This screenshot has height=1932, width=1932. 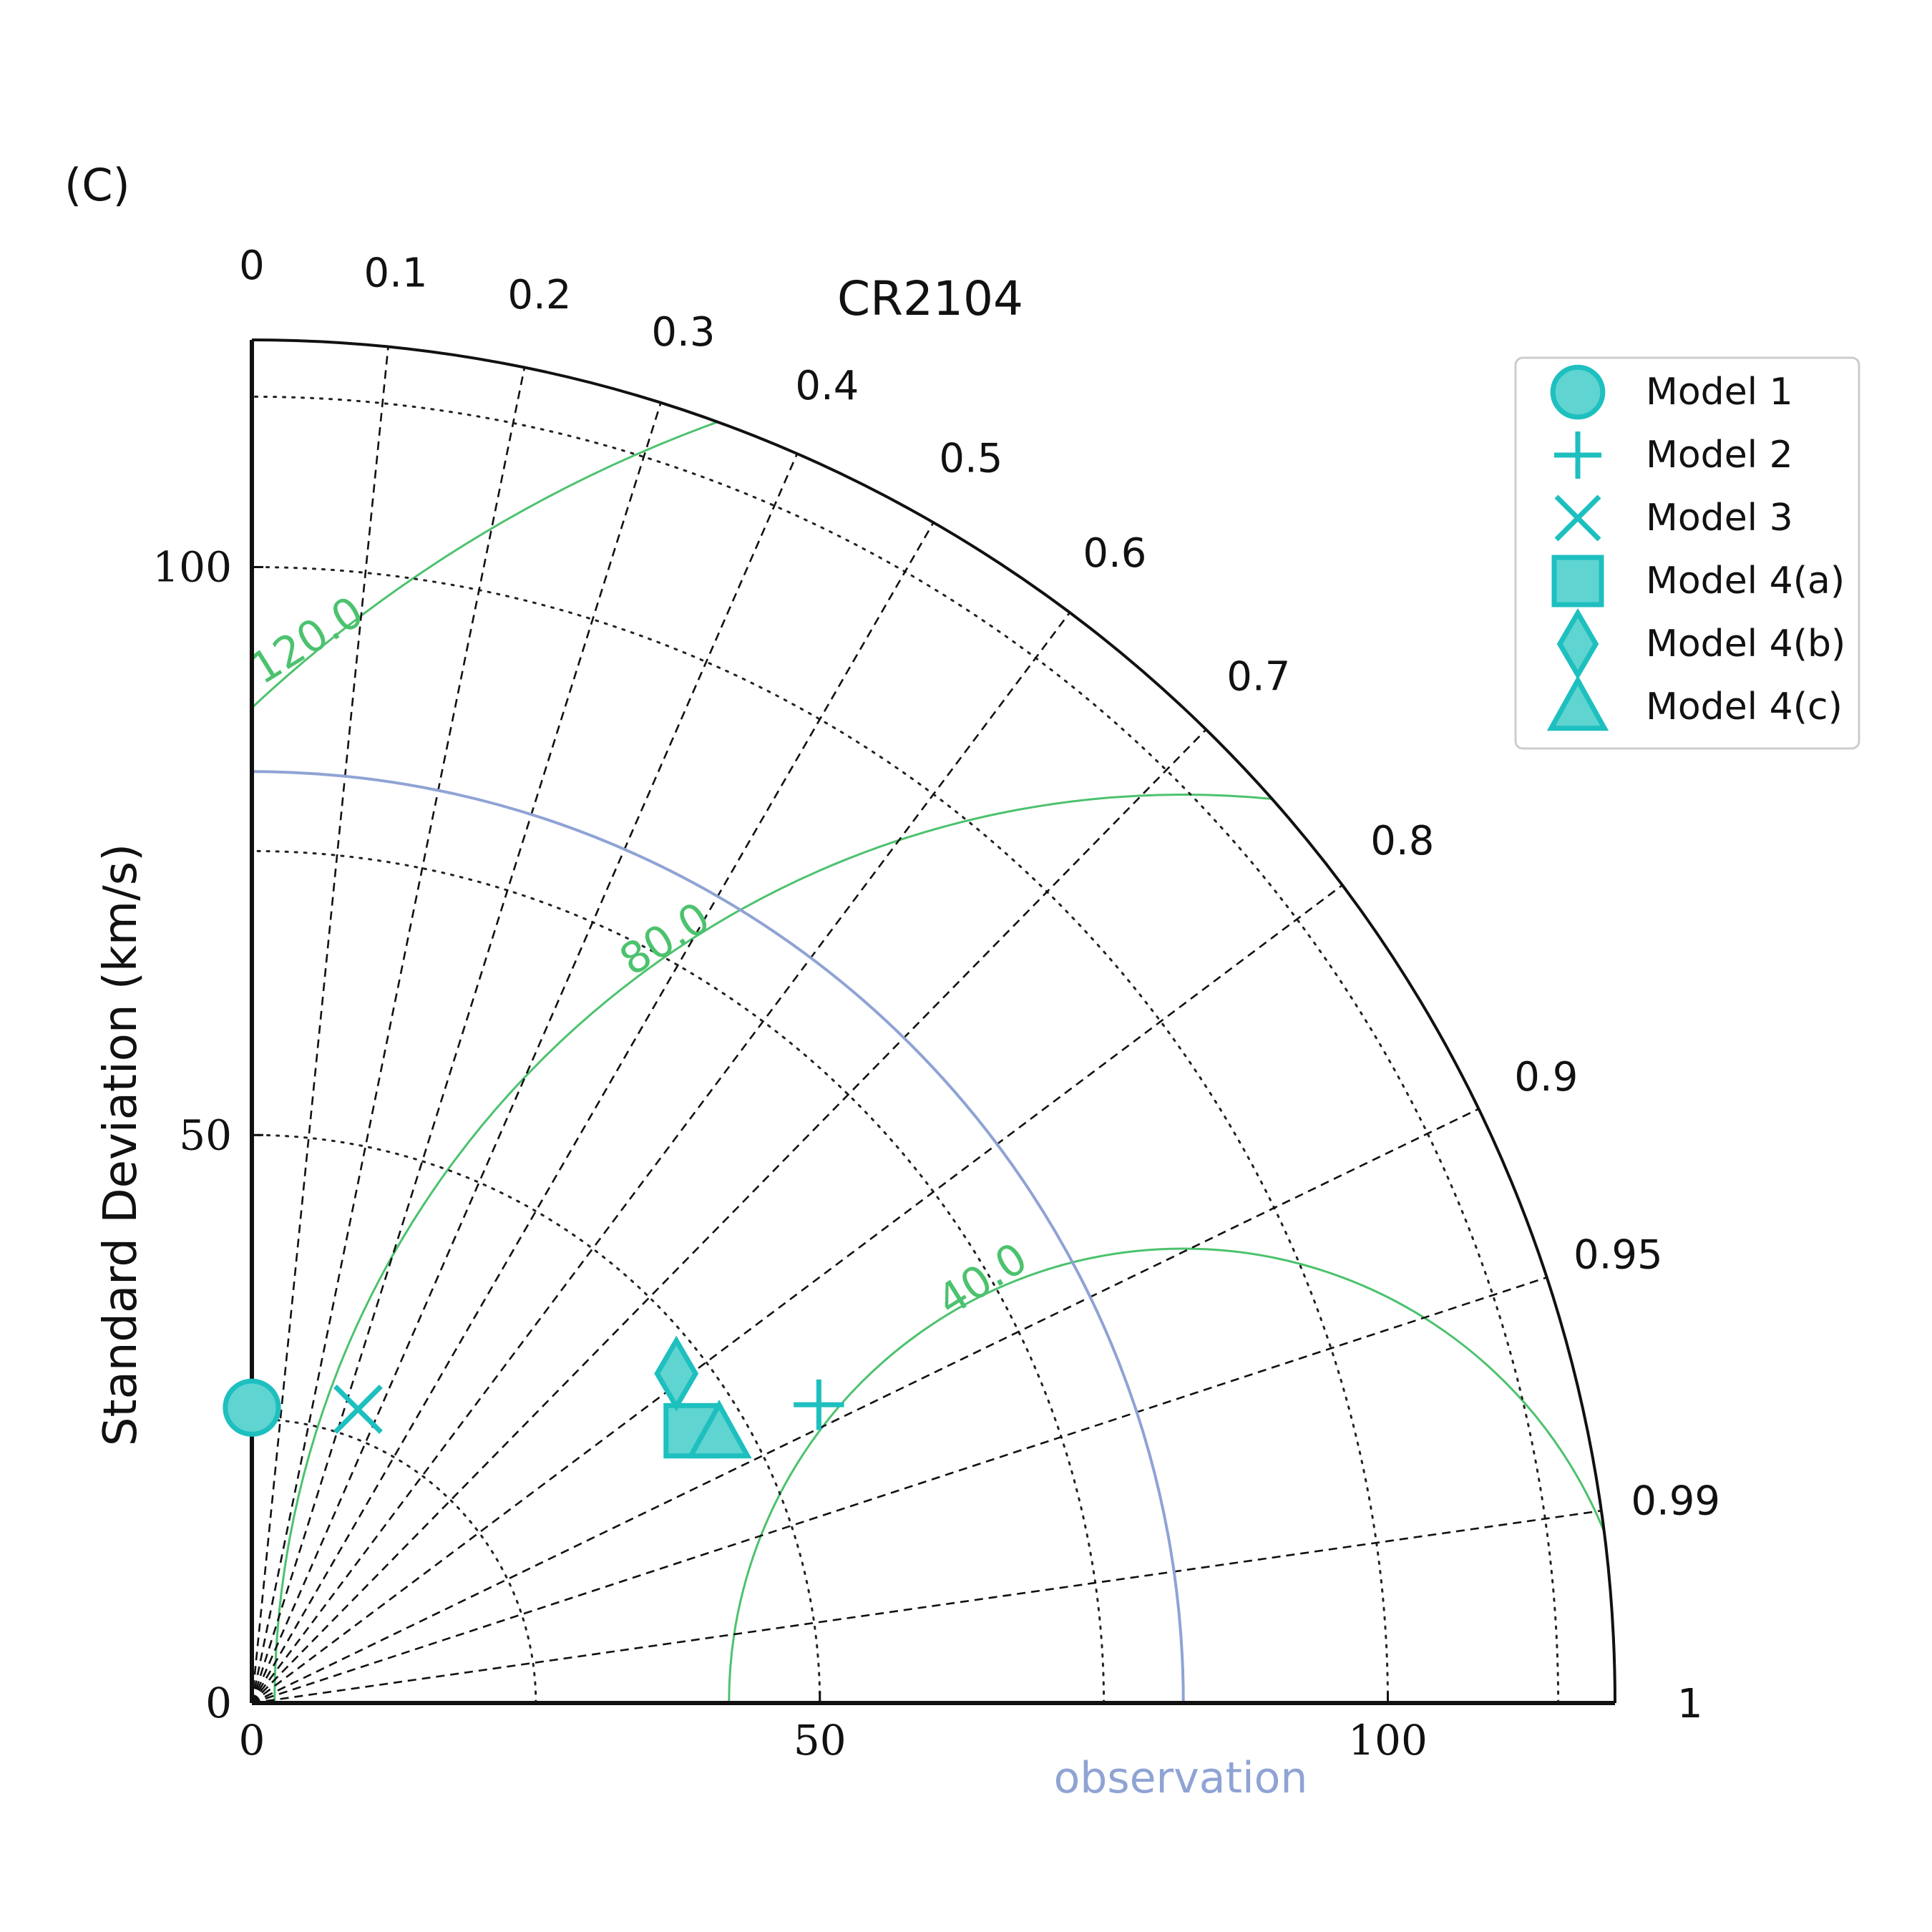 I want to click on corr-label-1: 1, so click(x=1690, y=1704).